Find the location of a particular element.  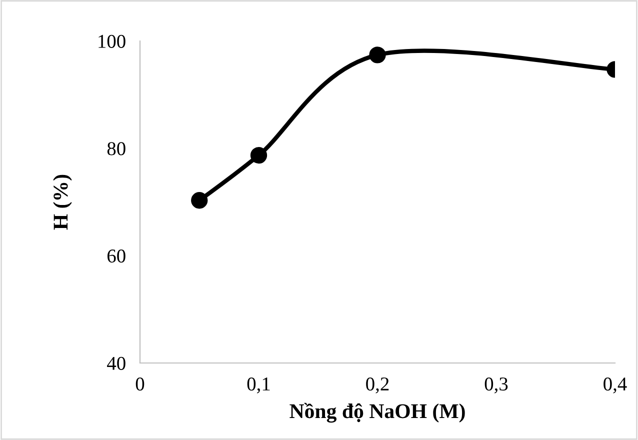

x-tick-label: 0 is located at coordinates (140, 384).